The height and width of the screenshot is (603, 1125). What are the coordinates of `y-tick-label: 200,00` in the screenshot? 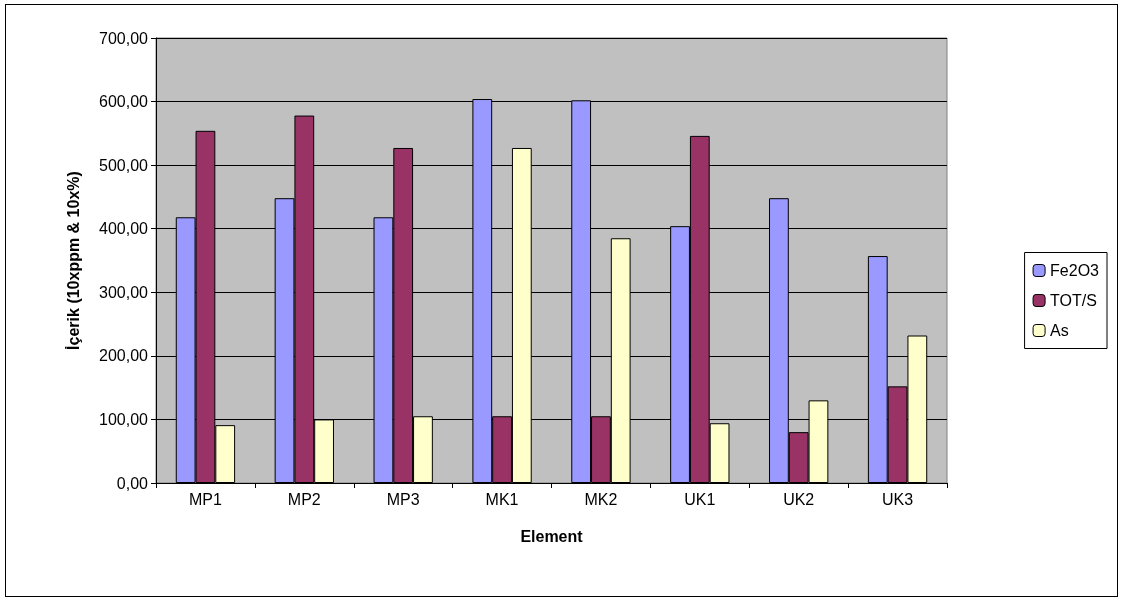 It's located at (124, 356).